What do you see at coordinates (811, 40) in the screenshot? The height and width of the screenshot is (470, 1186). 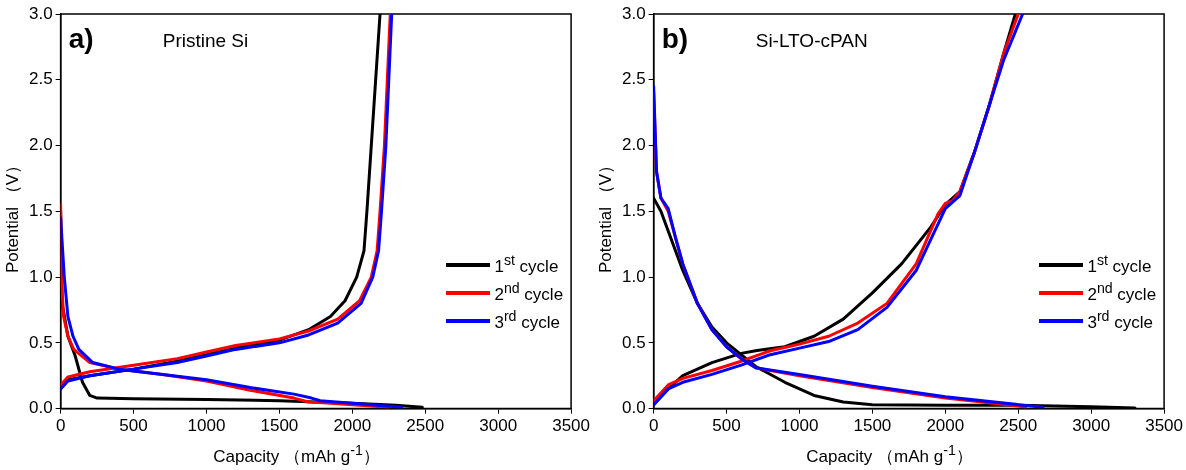 I see `annotation: Si-LTO-cPAN` at bounding box center [811, 40].